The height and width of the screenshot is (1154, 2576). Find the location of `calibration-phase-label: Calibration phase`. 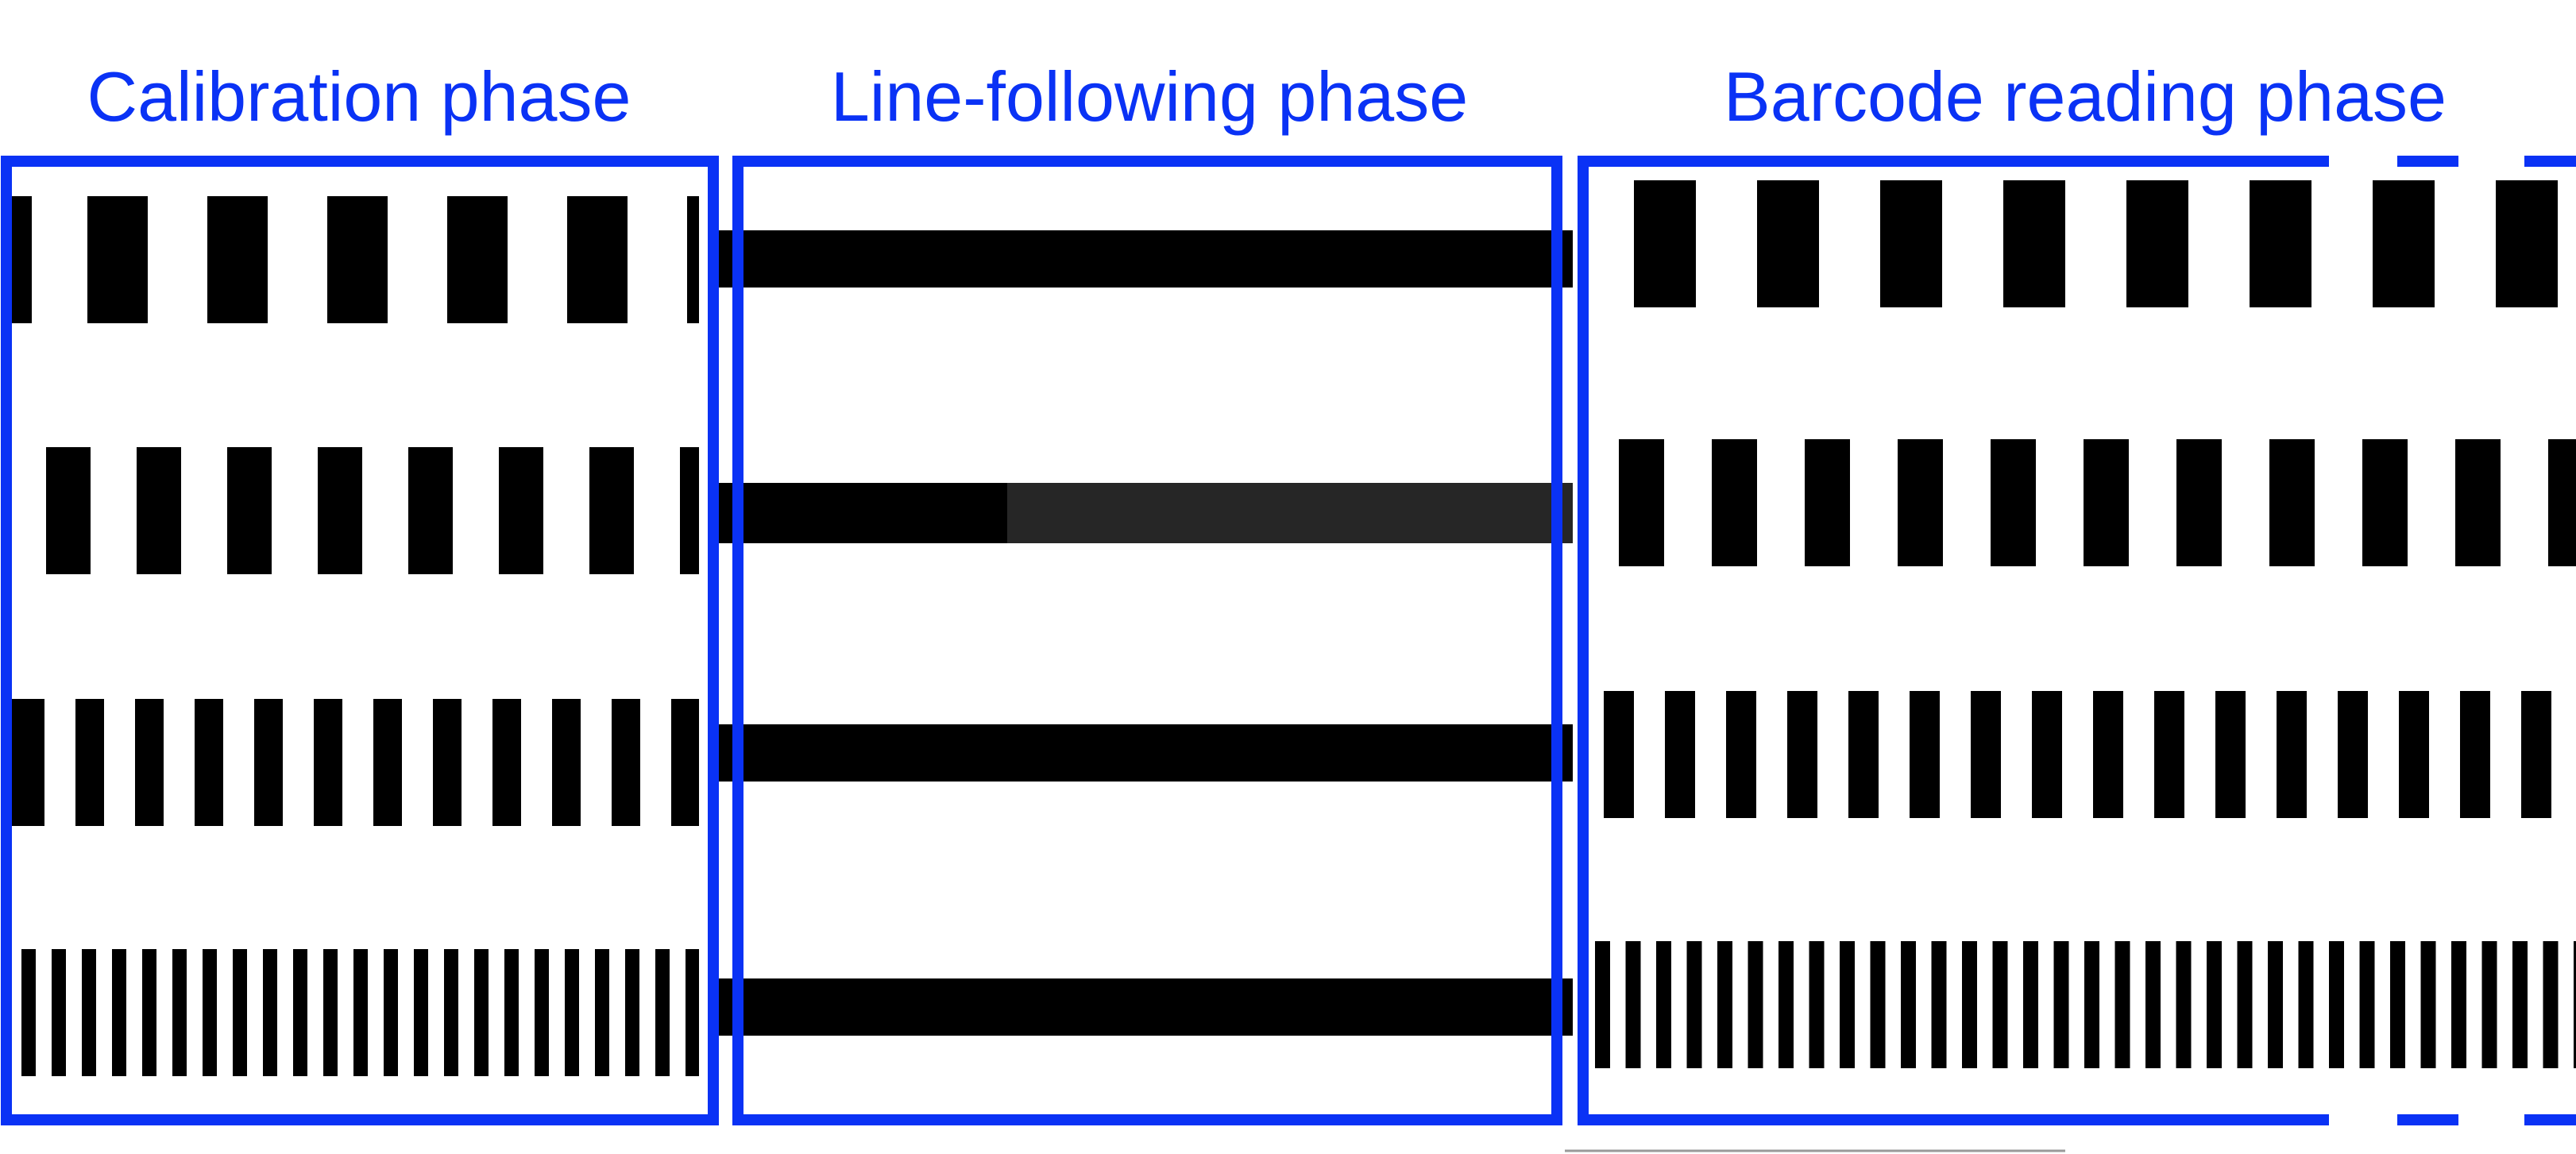

calibration-phase-label: Calibration phase is located at coordinates (359, 97).